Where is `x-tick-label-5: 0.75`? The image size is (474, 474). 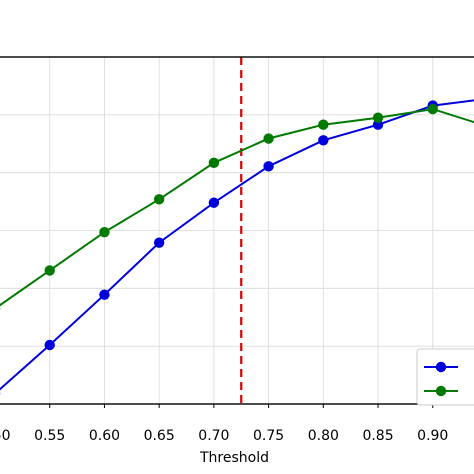
x-tick-label-5: 0.75 is located at coordinates (268, 436).